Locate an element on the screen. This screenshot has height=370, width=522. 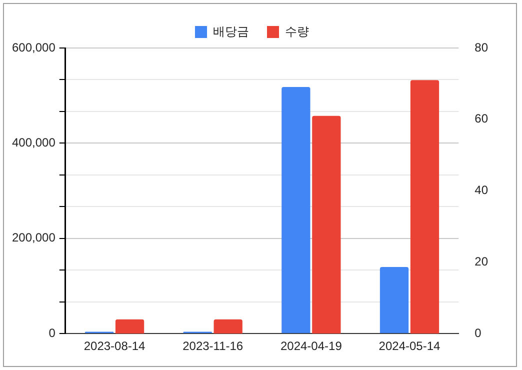
legend-label: 배당금 is located at coordinates (231, 31).